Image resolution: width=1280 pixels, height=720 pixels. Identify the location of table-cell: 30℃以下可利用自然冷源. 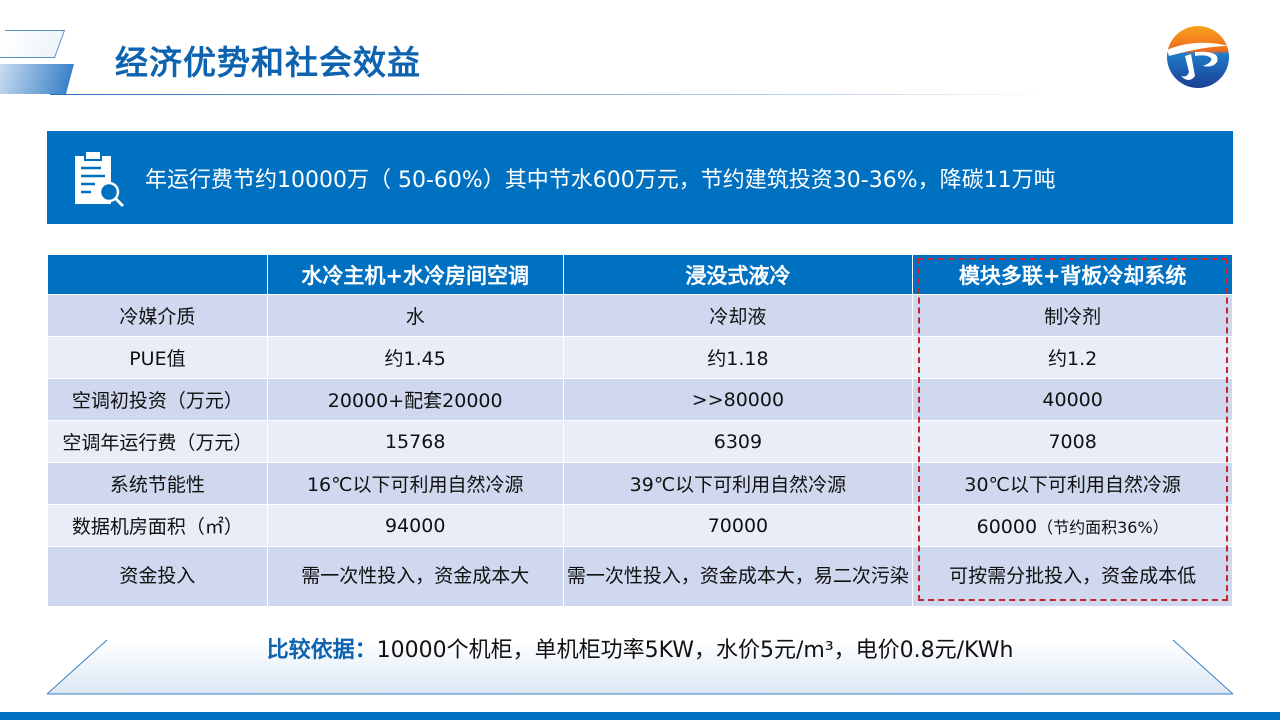
(1072, 483).